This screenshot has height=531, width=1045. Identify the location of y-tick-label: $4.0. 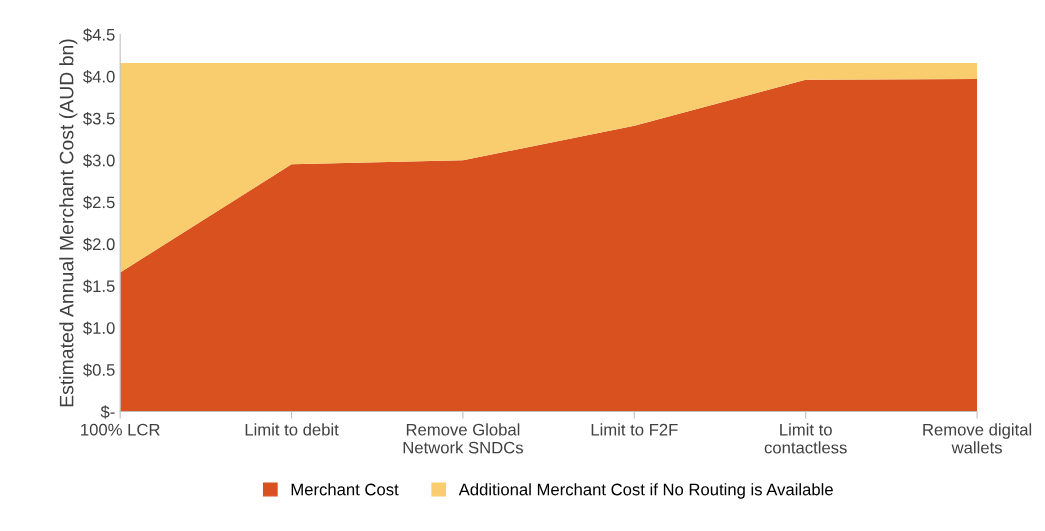
(99, 77).